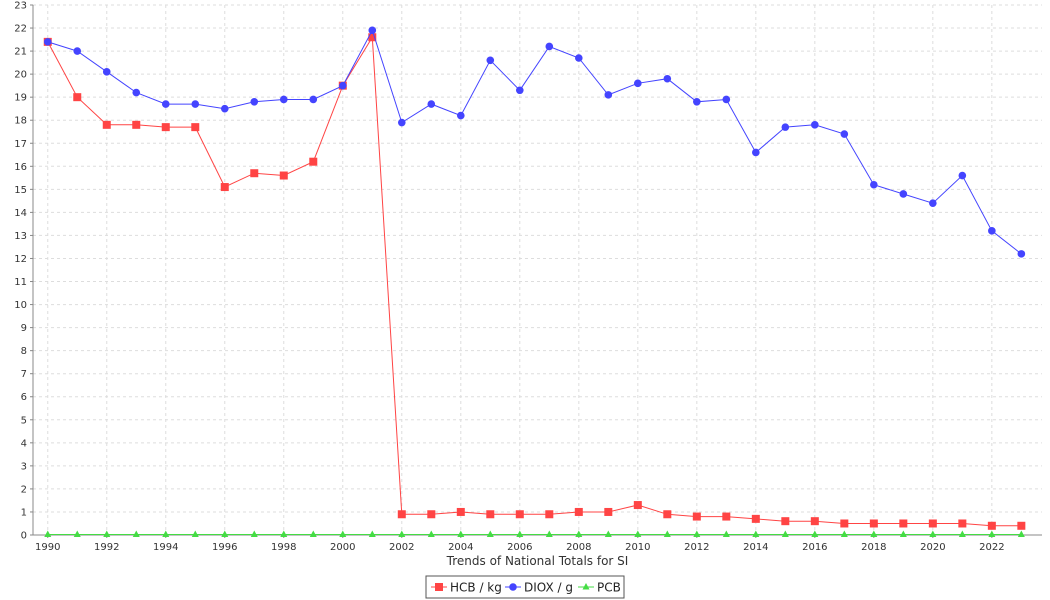 The height and width of the screenshot is (600, 1050). What do you see at coordinates (106, 547) in the screenshot?
I see `x-tick-label: 1992` at bounding box center [106, 547].